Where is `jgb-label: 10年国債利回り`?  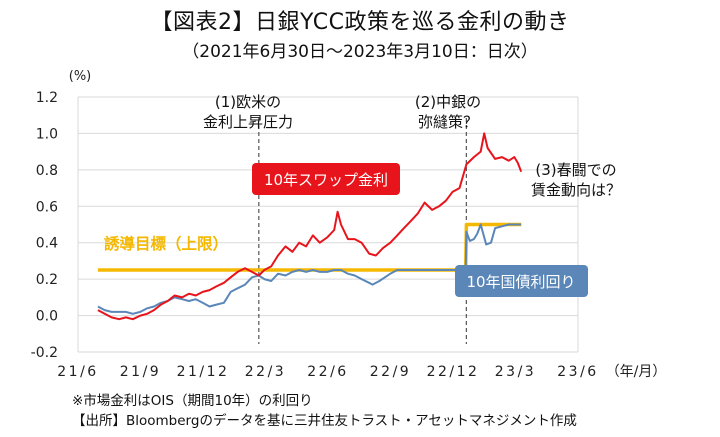 jgb-label: 10年国債利回り is located at coordinates (520, 282).